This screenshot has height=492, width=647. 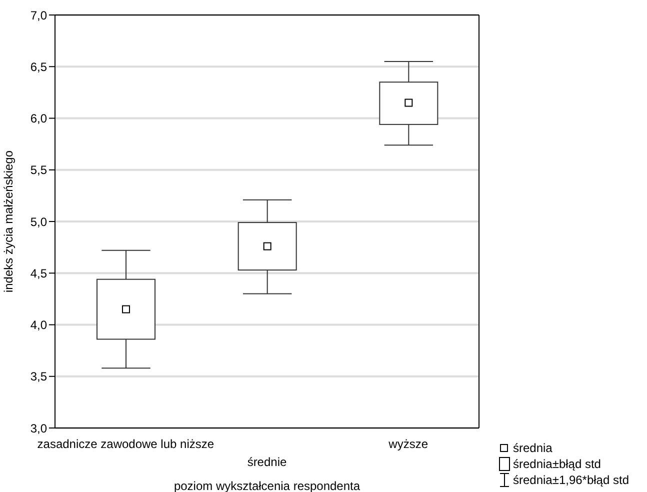 I want to click on text: średnia±błąd std, so click(x=557, y=464).